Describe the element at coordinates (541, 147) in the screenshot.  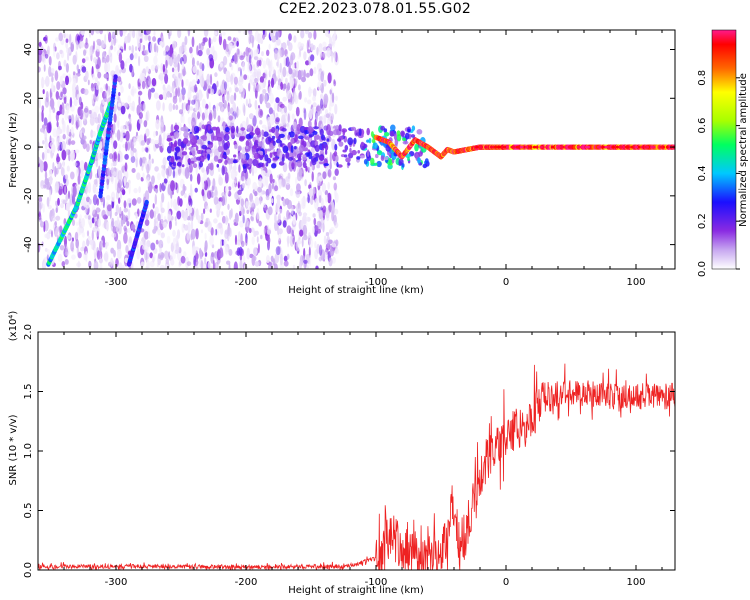
I see `band-core-point` at that location.